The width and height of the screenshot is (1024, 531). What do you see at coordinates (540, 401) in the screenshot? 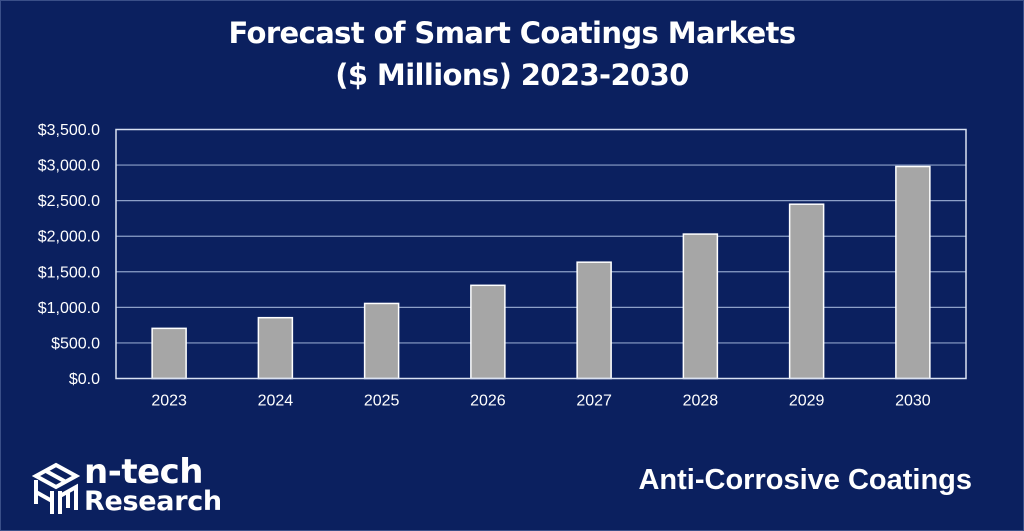
I see `x-axis-labels: 2023 2024 2025 2026 2027 2028 2029 2030` at bounding box center [540, 401].